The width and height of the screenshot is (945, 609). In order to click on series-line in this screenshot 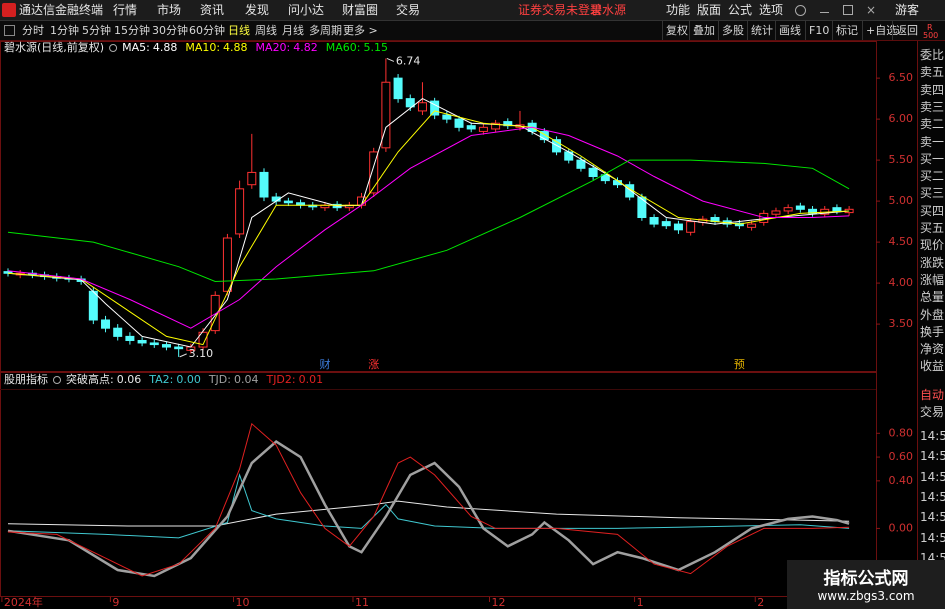, I will do `click(428, 513)`.